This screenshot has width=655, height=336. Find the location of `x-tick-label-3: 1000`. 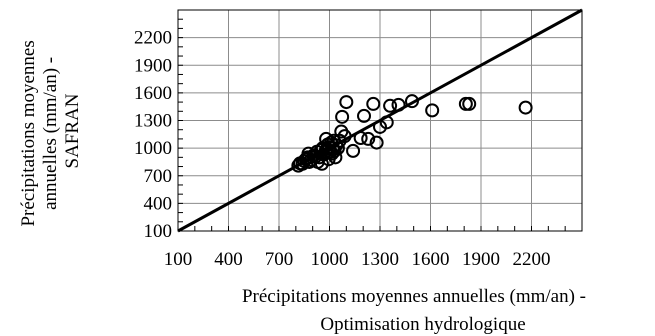

x-tick-label-3: 1000 is located at coordinates (330, 259).